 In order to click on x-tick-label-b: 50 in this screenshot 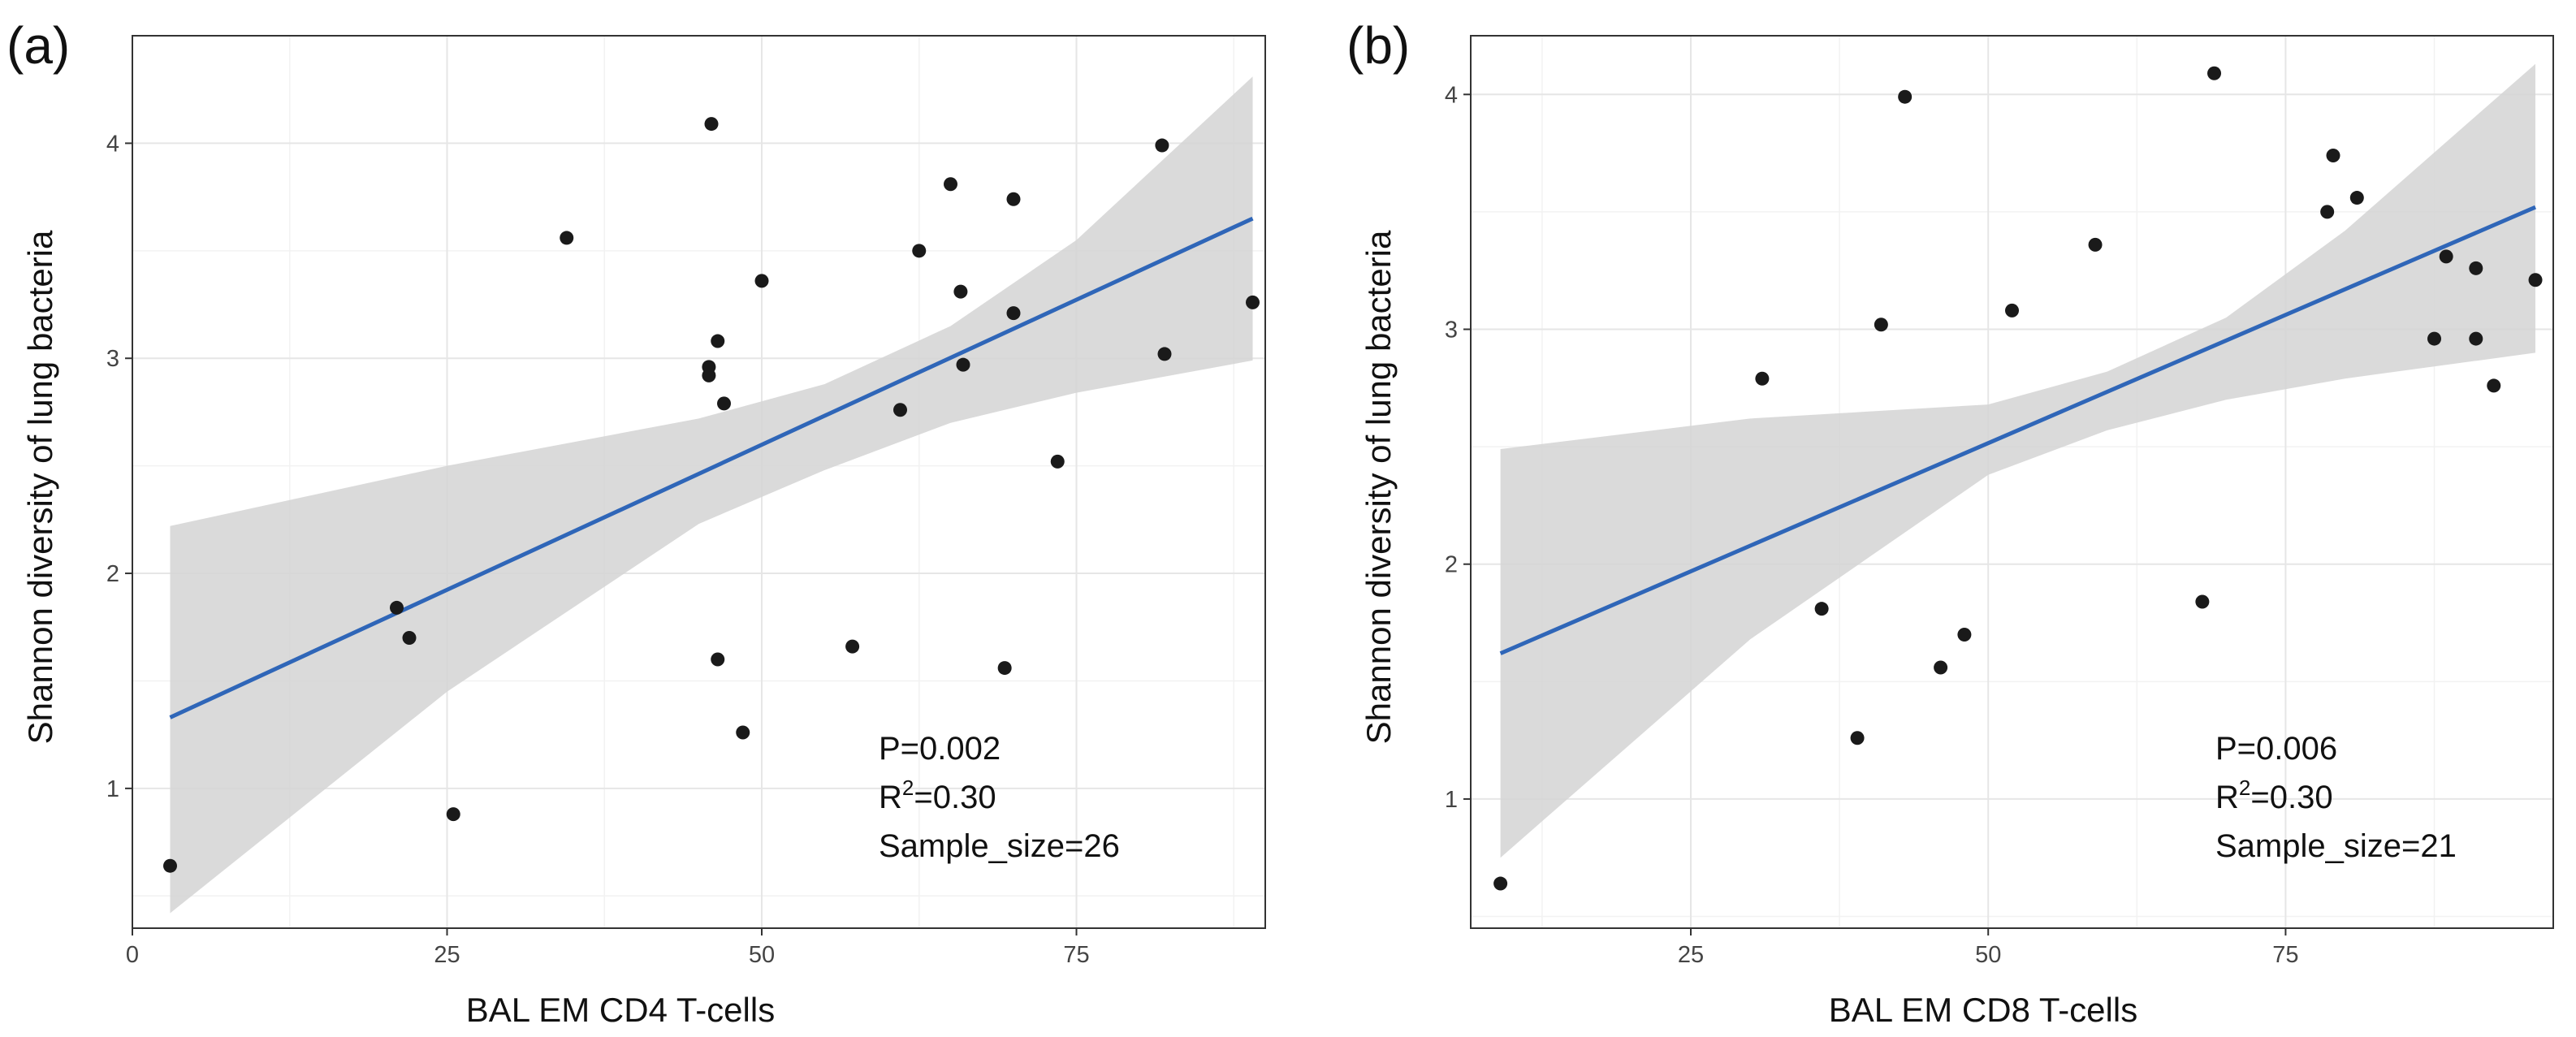, I will do `click(1988, 955)`.